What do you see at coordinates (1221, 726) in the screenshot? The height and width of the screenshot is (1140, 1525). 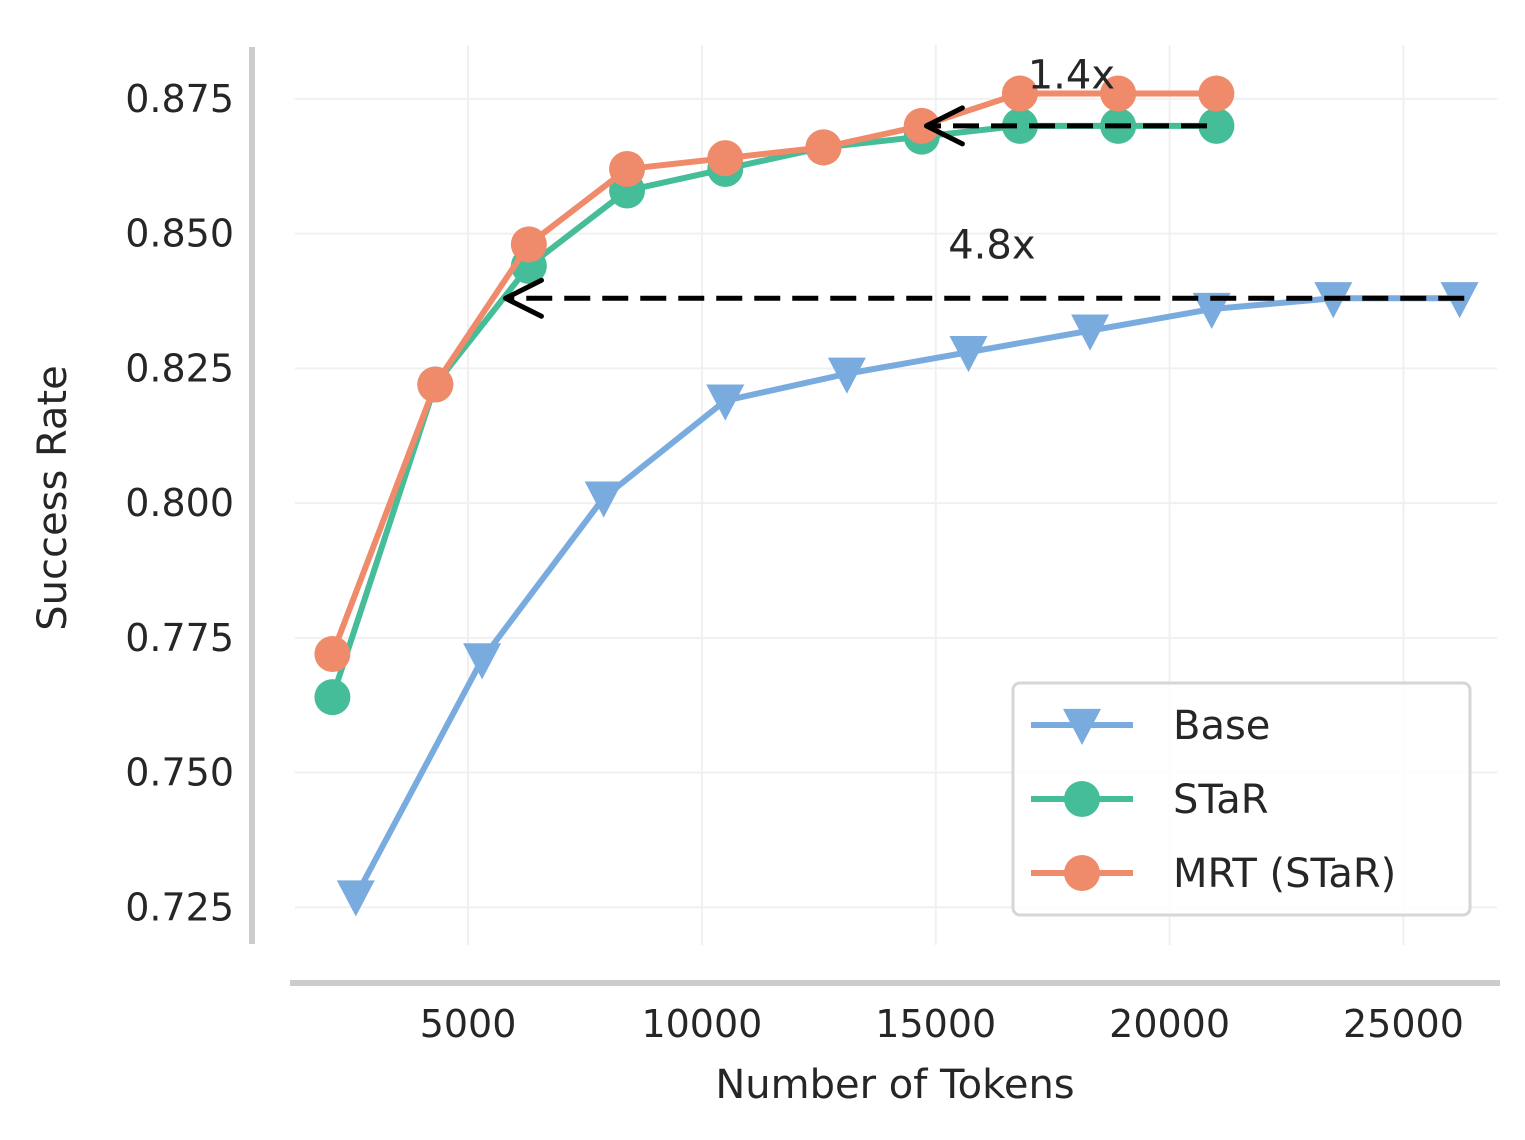 I see `legend-label-base: Base` at bounding box center [1221, 726].